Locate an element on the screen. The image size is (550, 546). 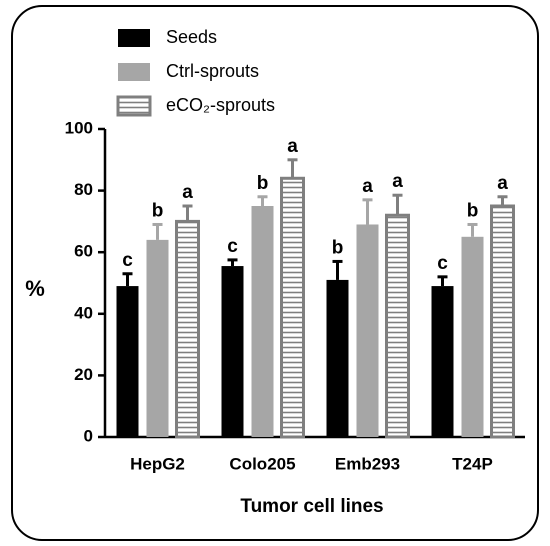
y-tick-label: 0 is located at coordinates (88, 435).